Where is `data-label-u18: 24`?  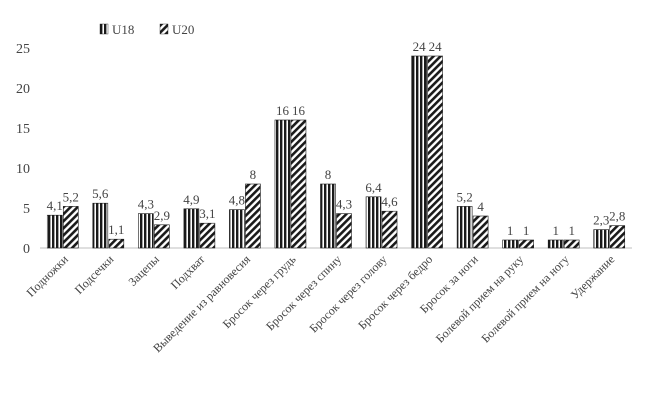 data-label-u18: 24 is located at coordinates (420, 46).